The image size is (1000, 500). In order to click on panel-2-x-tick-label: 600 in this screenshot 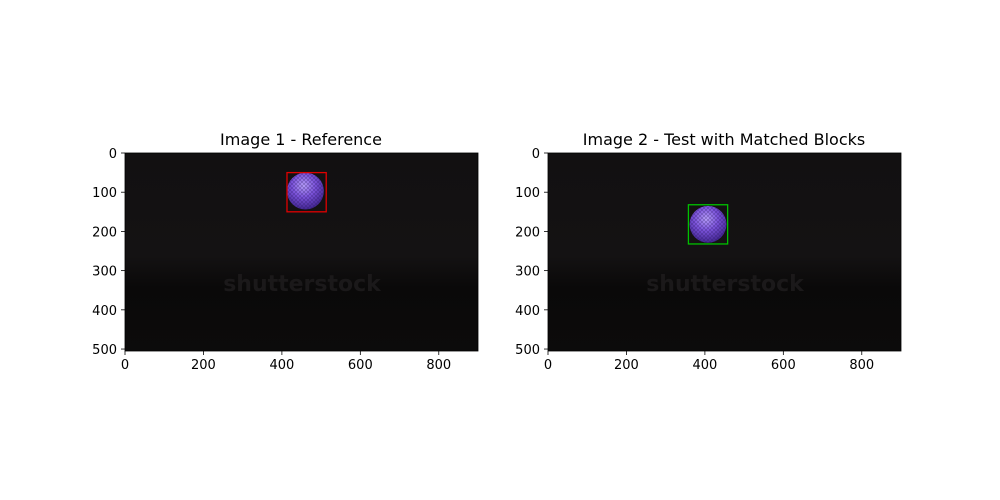, I will do `click(783, 365)`.